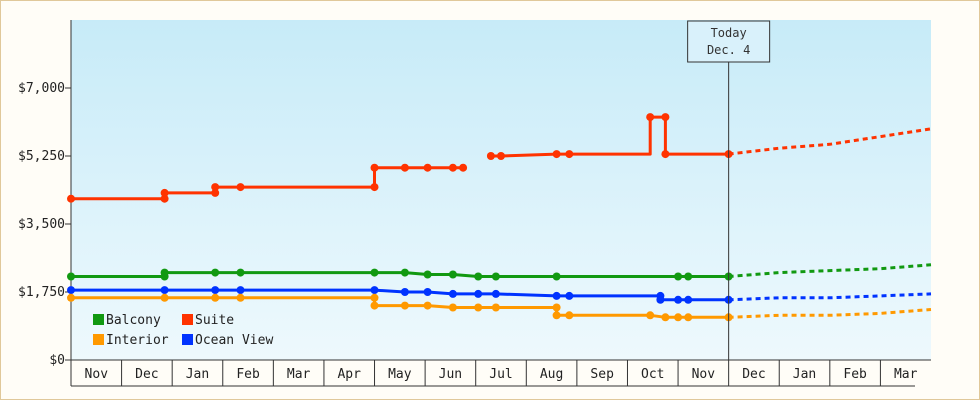 The height and width of the screenshot is (400, 980). Describe the element at coordinates (234, 340) in the screenshot. I see `legend-label: Ocean View` at that location.